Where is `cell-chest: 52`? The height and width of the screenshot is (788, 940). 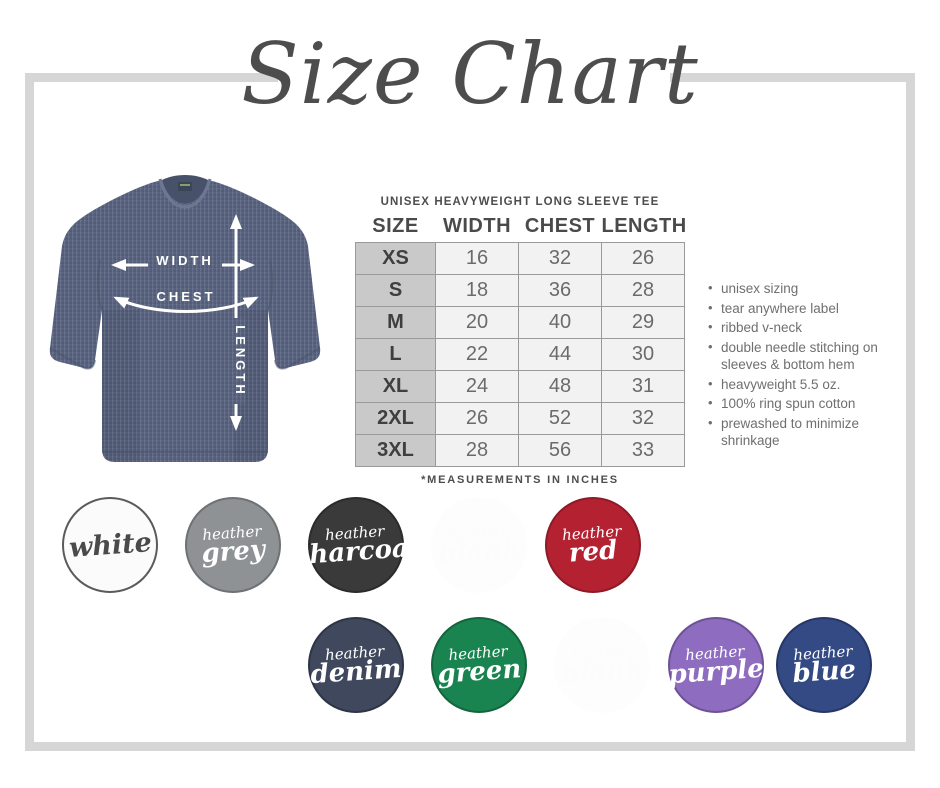
cell-chest: 52 is located at coordinates (560, 418).